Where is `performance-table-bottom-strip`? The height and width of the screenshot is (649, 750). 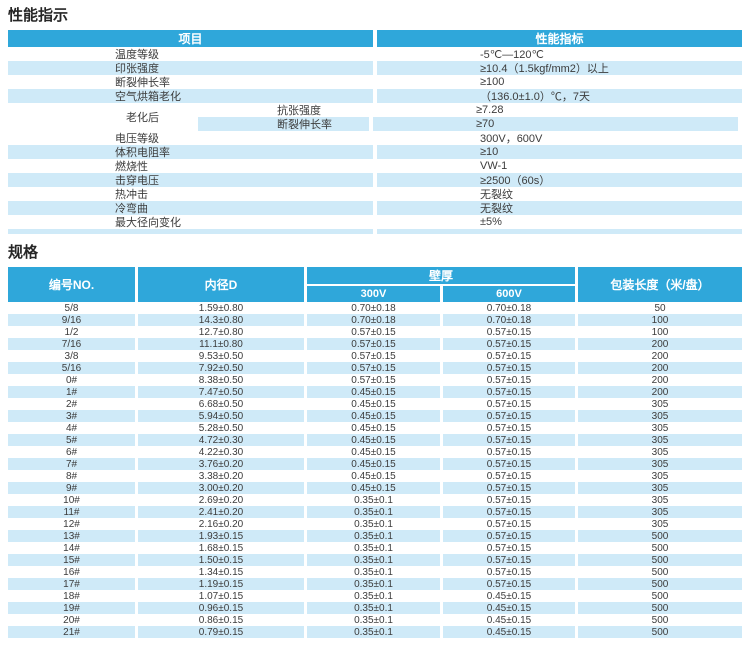 performance-table-bottom-strip is located at coordinates (375, 231).